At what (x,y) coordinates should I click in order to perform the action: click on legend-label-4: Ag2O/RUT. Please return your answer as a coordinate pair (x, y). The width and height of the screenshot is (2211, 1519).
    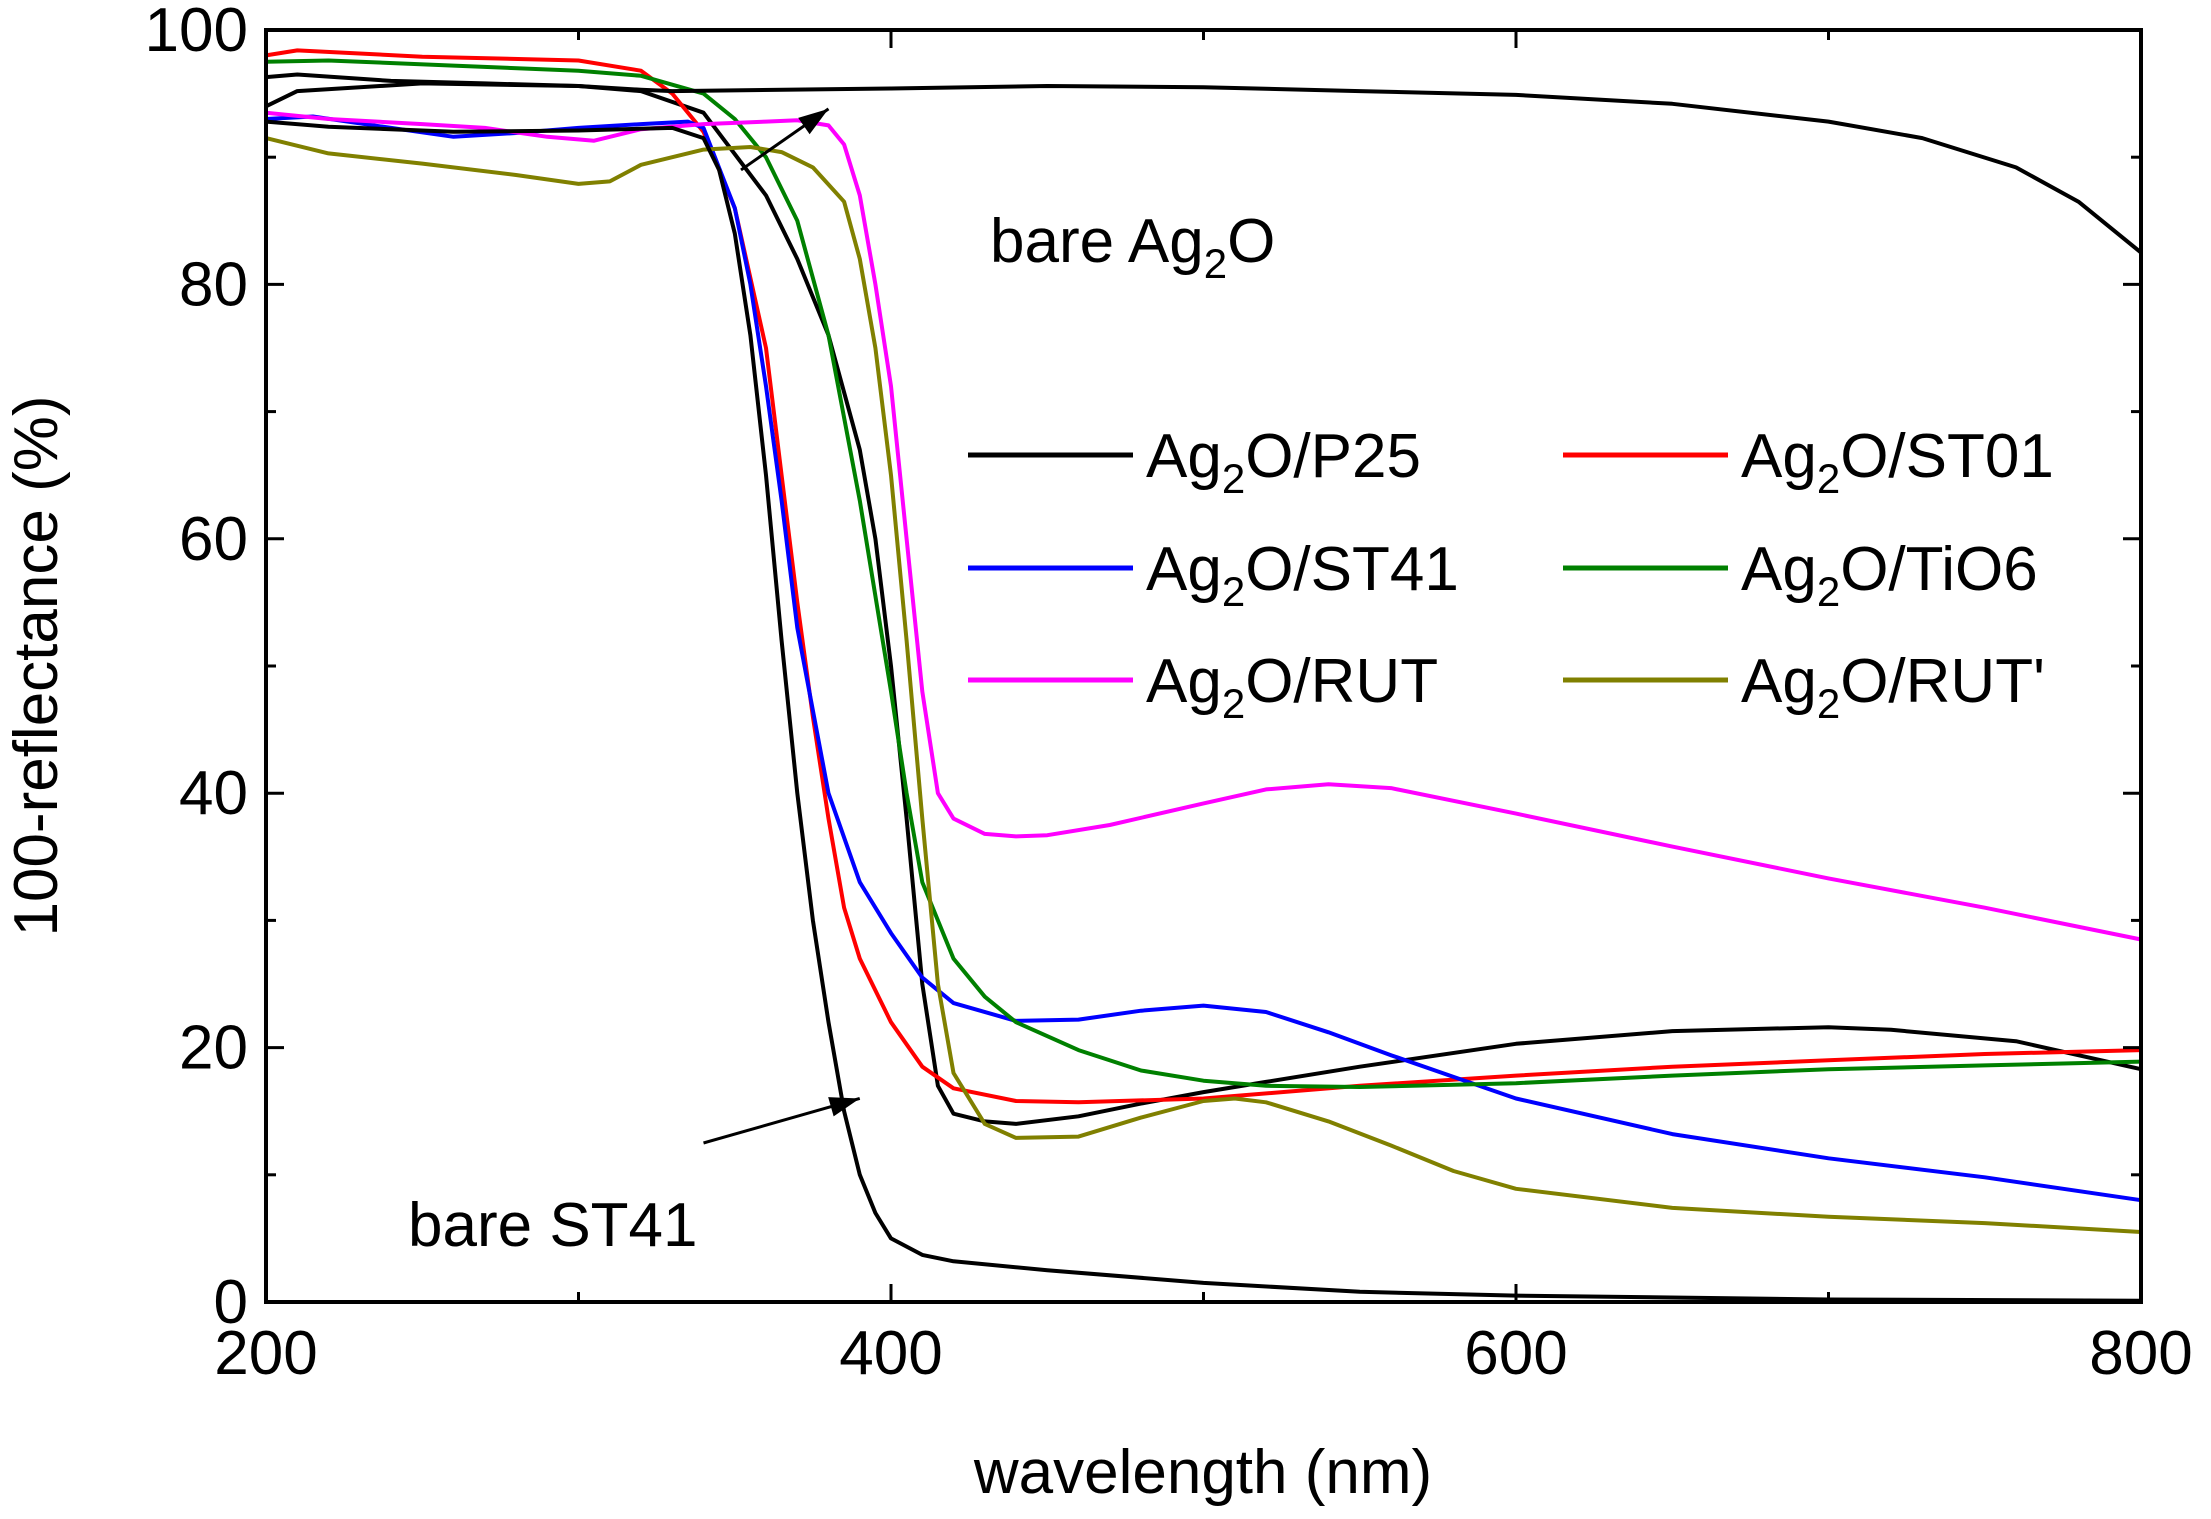
    Looking at the image, I should click on (1292, 687).